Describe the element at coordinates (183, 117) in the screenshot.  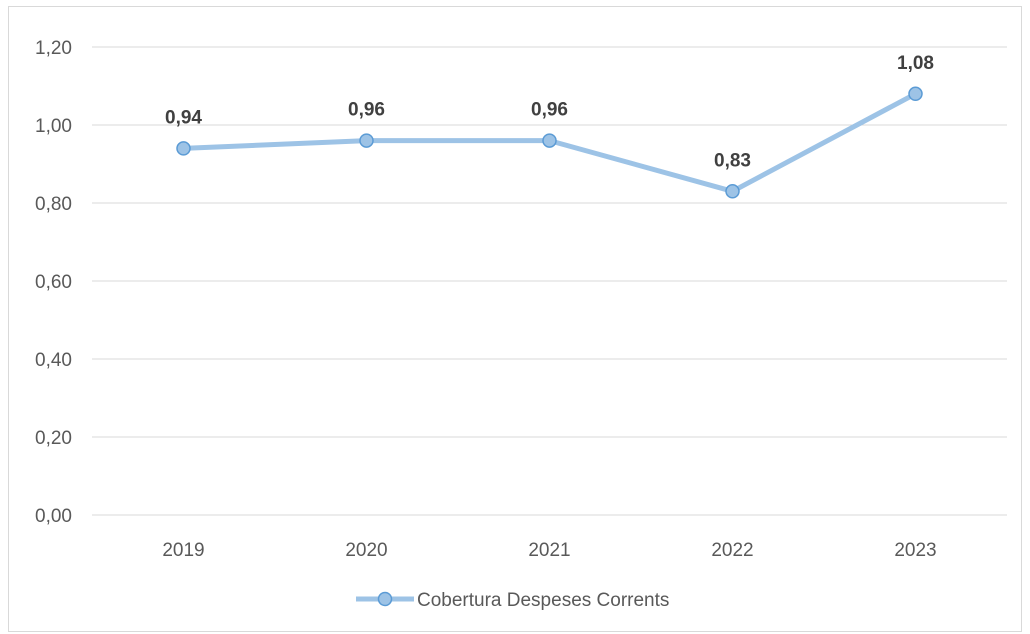
I see `data-label: 0,94` at that location.